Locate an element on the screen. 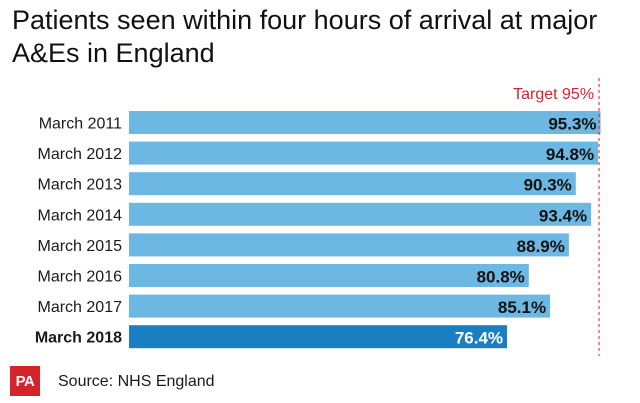  category-label: March 2018 is located at coordinates (78, 338).